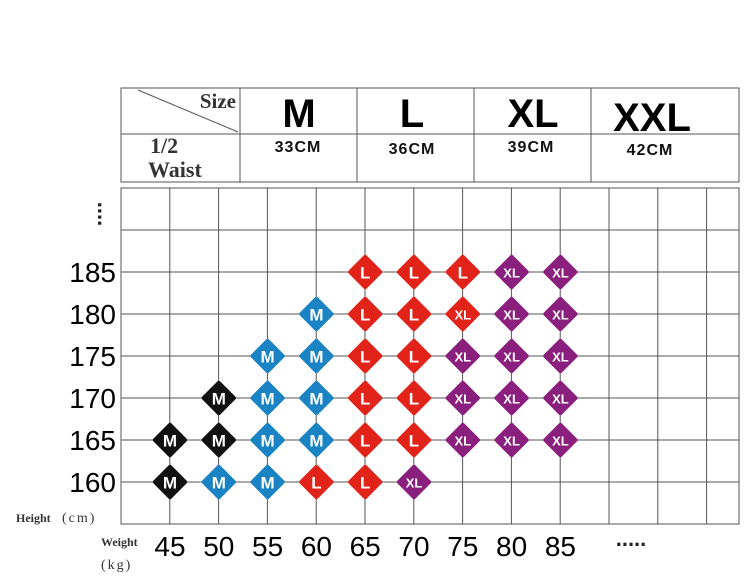  I want to click on x-tick-label: 55, so click(267, 546).